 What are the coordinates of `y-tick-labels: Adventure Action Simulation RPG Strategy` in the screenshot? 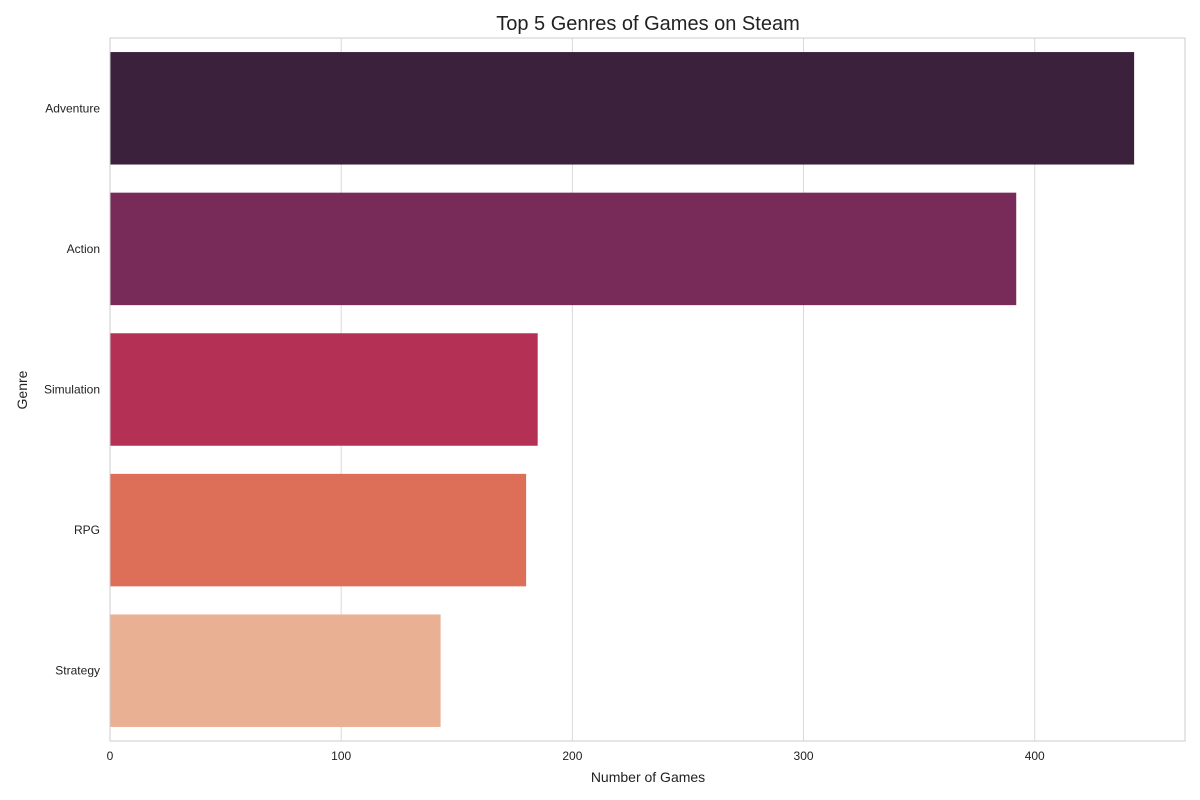 It's located at (72, 389).